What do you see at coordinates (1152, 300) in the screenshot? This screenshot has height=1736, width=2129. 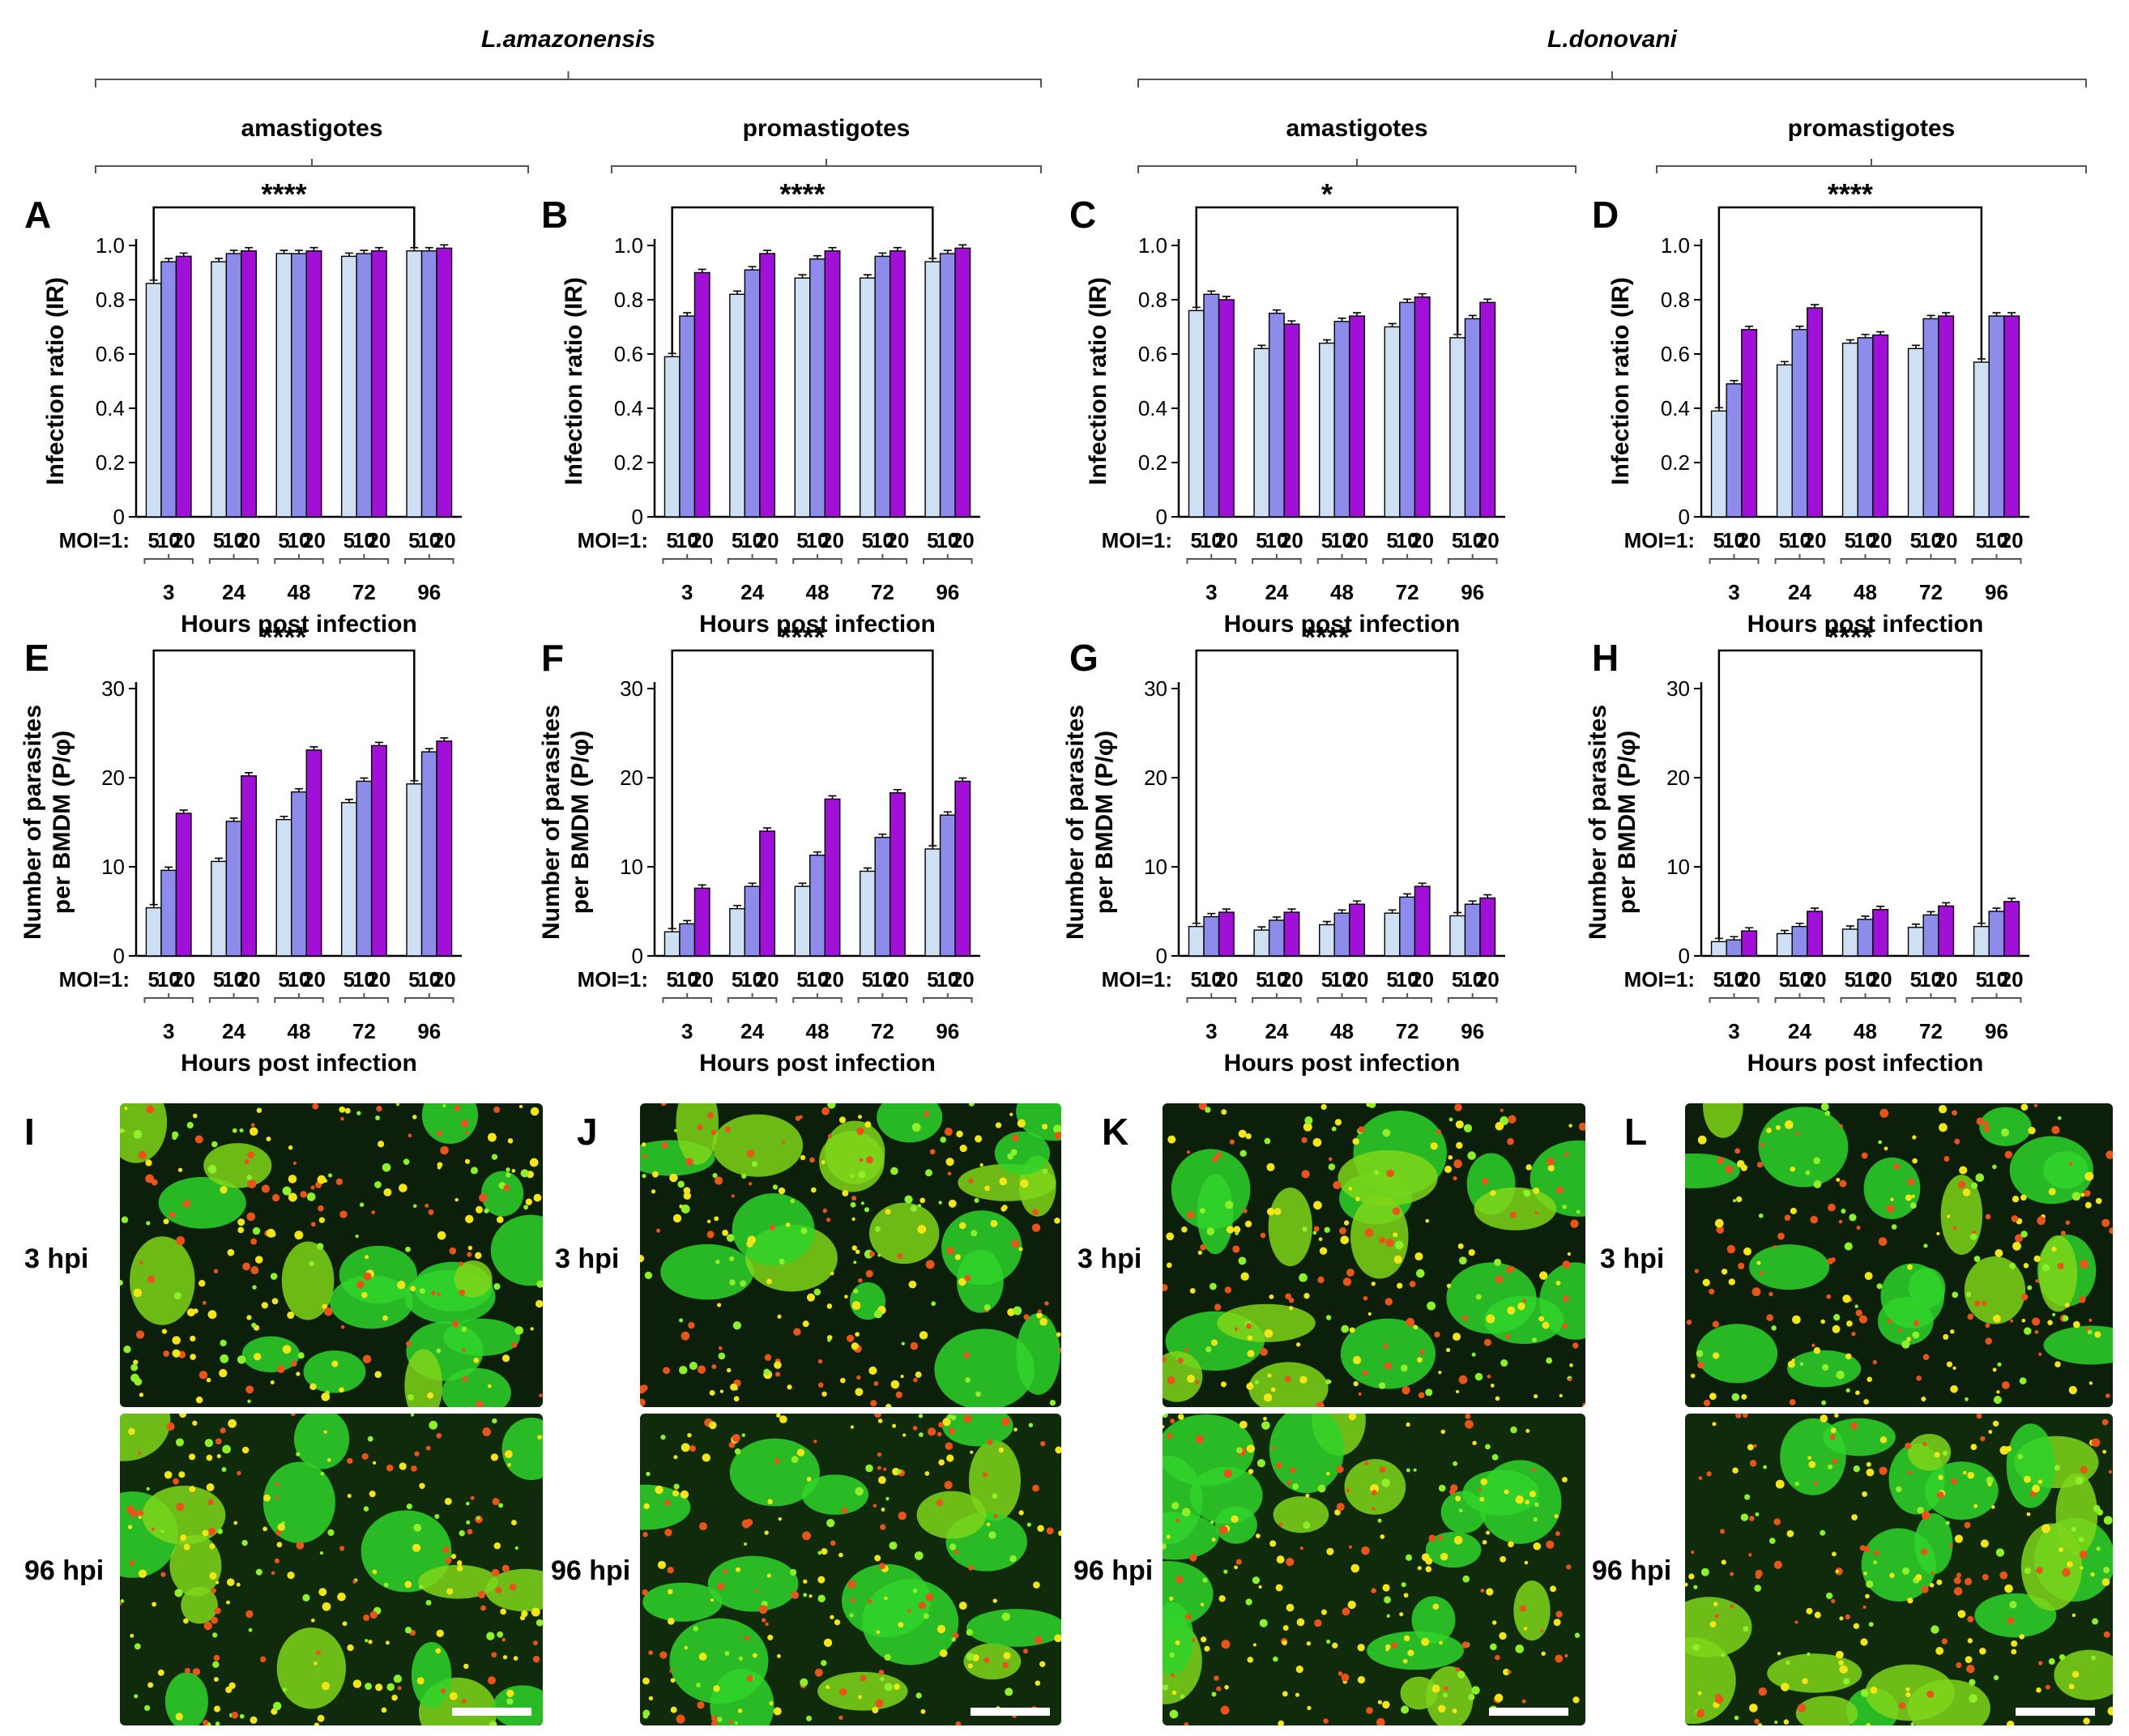 I see `y-tick-label: 0.8` at bounding box center [1152, 300].